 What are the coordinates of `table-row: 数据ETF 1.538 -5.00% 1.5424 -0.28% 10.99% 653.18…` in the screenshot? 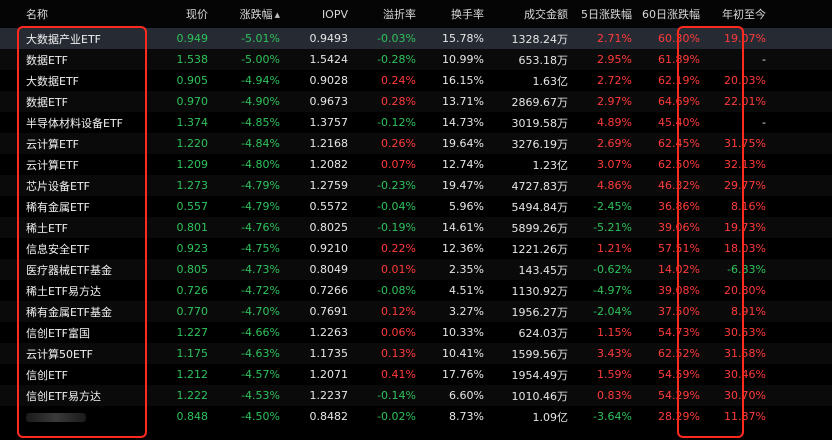 It's located at (416, 59).